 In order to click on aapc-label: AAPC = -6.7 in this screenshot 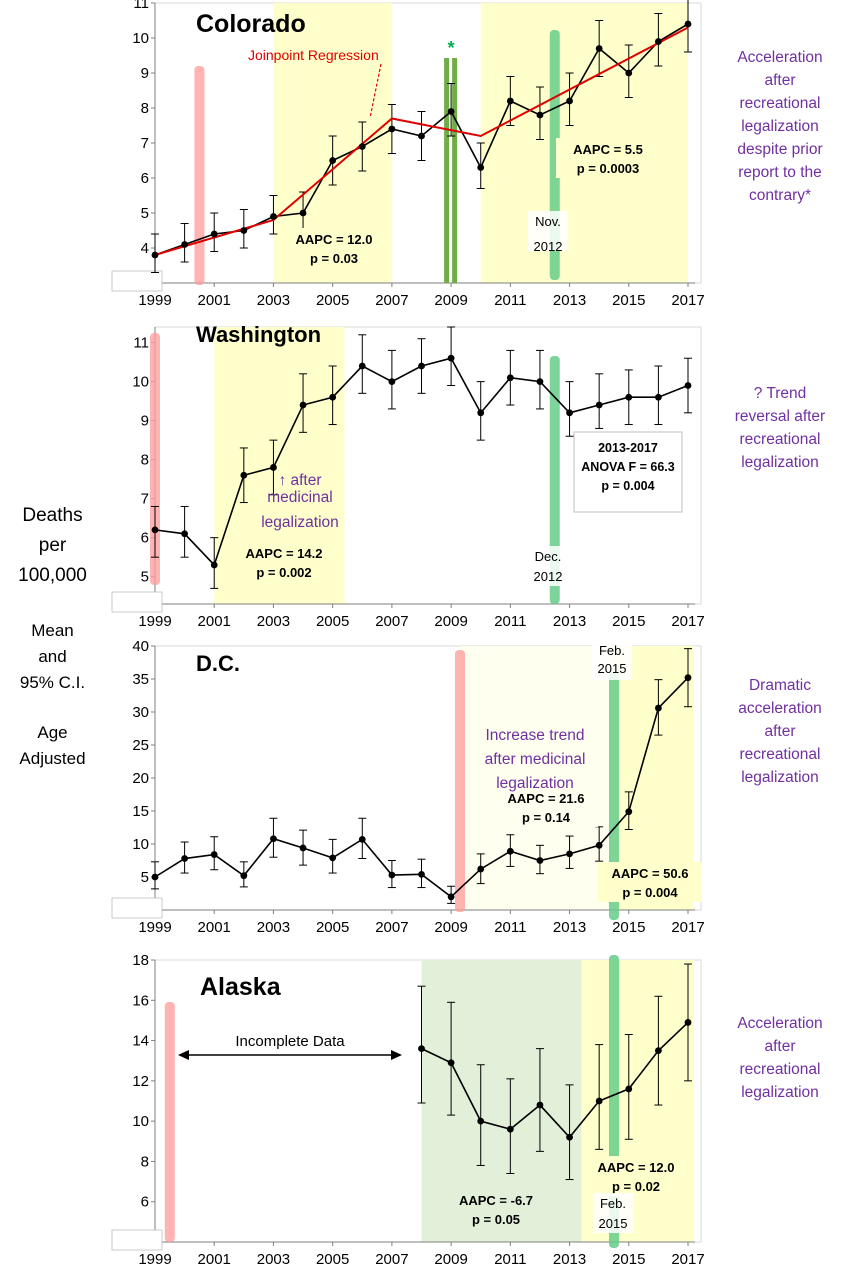, I will do `click(496, 1200)`.